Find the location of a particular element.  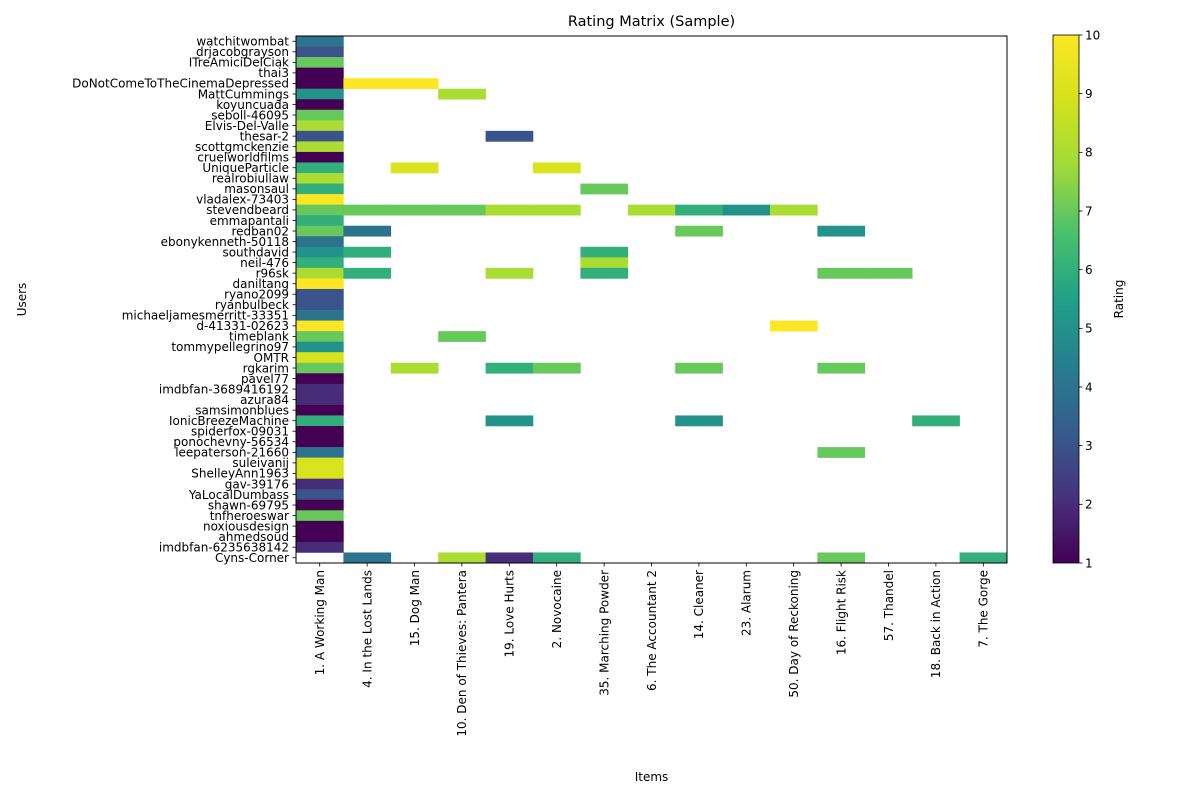

y-tick-label: daniltang is located at coordinates (260, 284).